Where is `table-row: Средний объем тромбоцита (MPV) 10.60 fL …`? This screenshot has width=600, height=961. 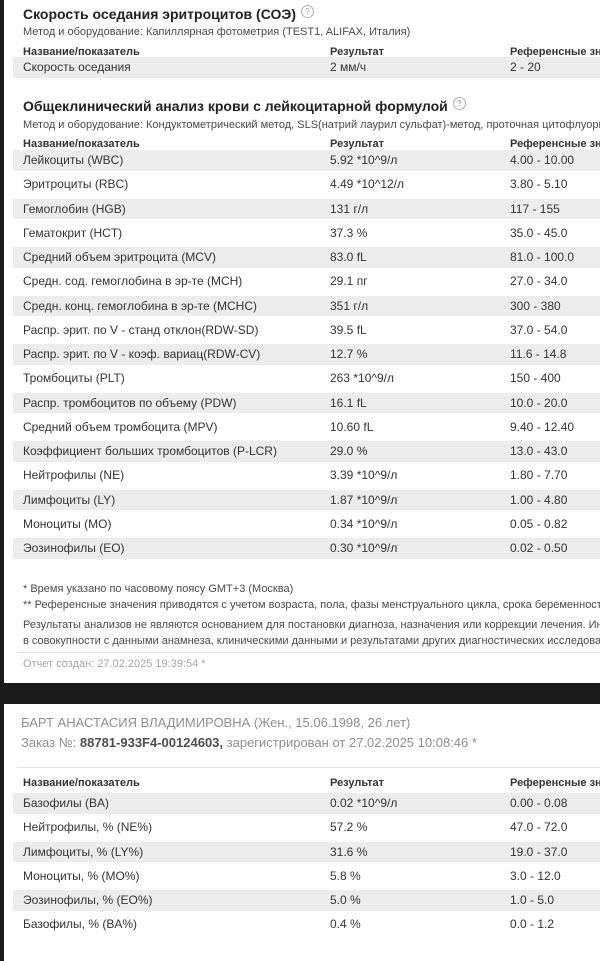 table-row: Средний объем тромбоцита (MPV) 10.60 fL … is located at coordinates (306, 427).